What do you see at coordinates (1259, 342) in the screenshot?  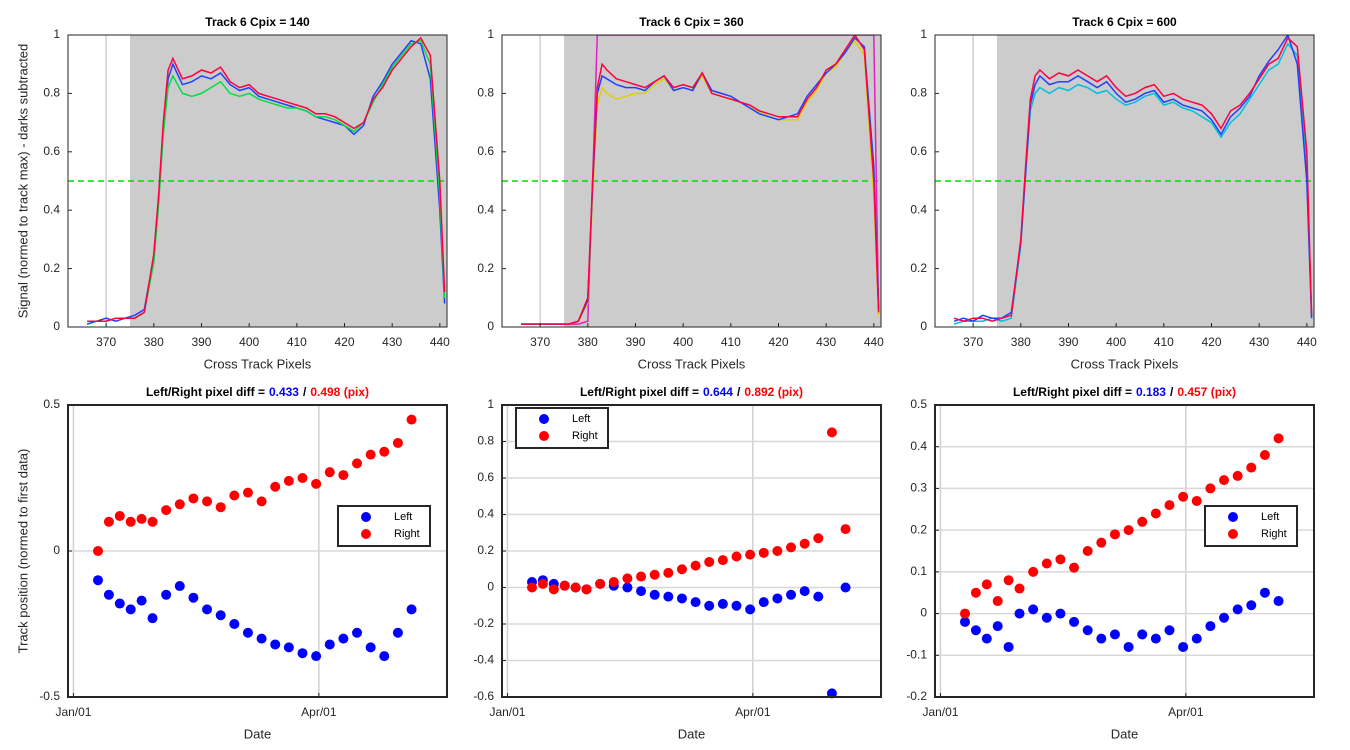 I see `x-tick-label: 430` at bounding box center [1259, 342].